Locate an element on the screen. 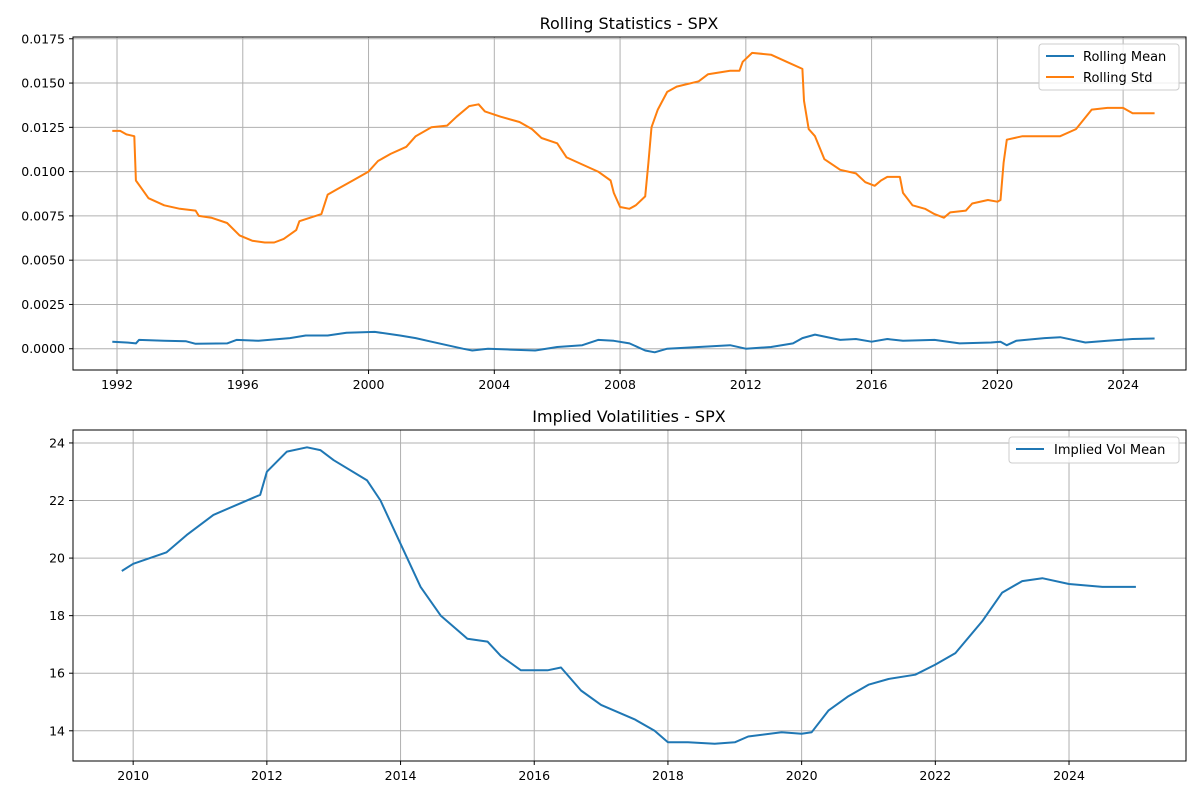 This screenshot has width=1200, height=800. legend-label-implied-vol-mean: Implied Vol Mean is located at coordinates (1109, 450).